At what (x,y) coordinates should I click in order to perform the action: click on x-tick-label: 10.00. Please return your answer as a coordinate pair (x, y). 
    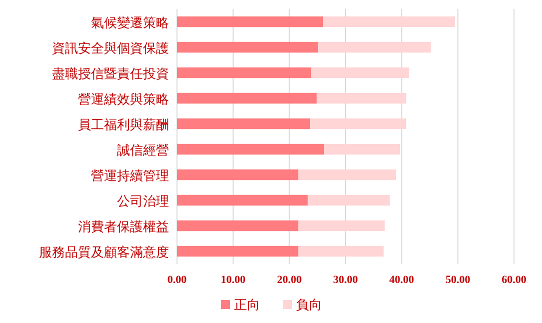
    Looking at the image, I should click on (233, 280).